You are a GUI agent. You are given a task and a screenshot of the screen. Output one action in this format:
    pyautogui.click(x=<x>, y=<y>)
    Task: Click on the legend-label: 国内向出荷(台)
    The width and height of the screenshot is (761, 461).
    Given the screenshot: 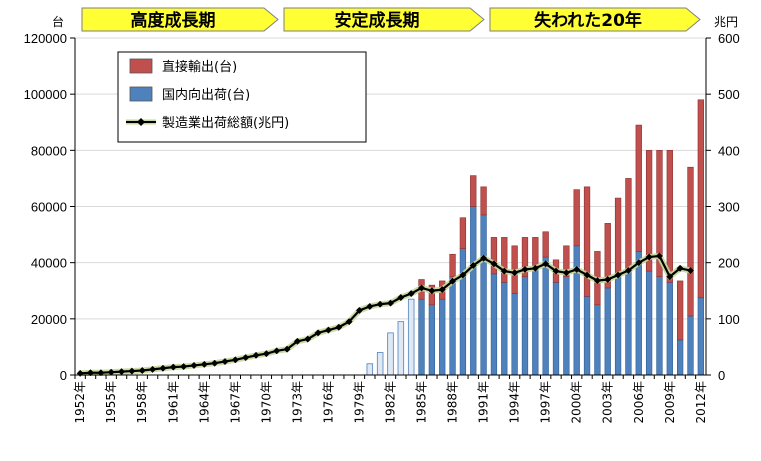 What is the action you would take?
    pyautogui.click(x=206, y=95)
    